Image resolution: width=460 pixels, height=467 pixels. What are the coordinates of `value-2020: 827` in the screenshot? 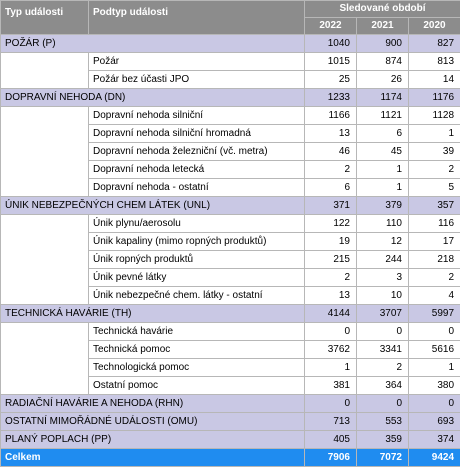 It's located at (434, 44).